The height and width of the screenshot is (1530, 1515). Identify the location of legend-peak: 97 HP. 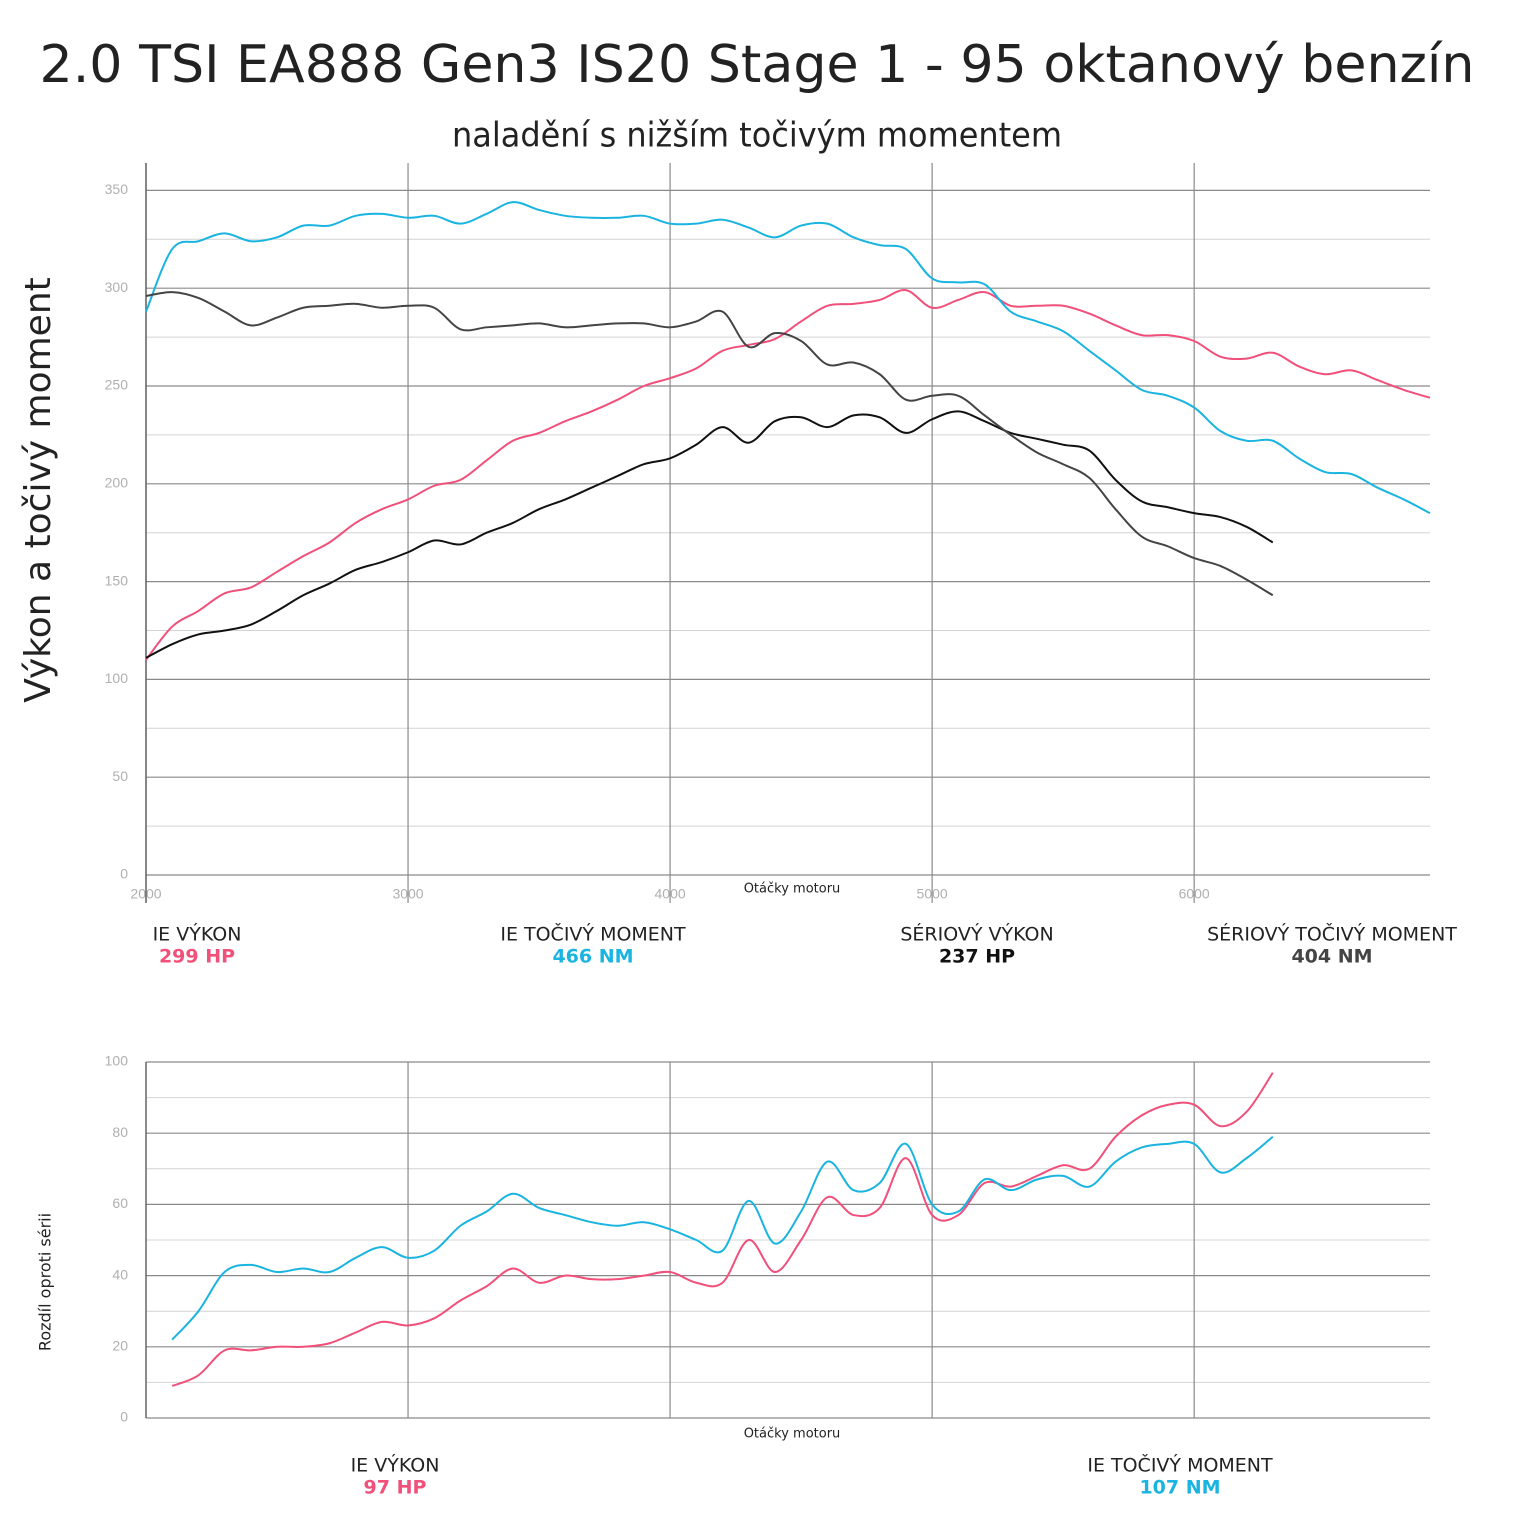
(395, 1488).